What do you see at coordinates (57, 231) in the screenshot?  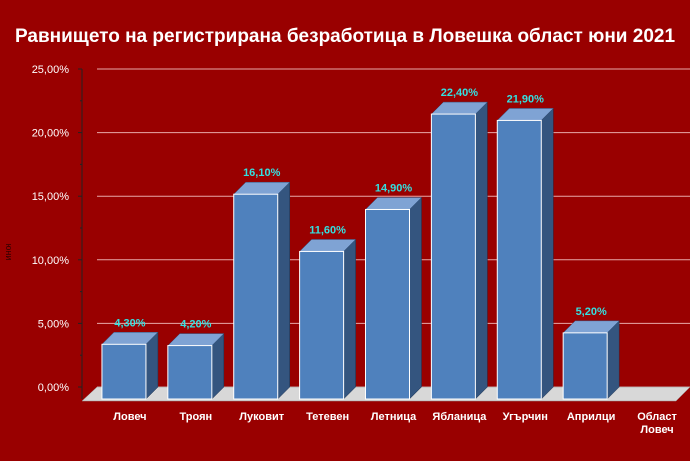 I see `y-axis: 0,00% 5,00% 10,00% 15,00% 20,00% 25,00%` at bounding box center [57, 231].